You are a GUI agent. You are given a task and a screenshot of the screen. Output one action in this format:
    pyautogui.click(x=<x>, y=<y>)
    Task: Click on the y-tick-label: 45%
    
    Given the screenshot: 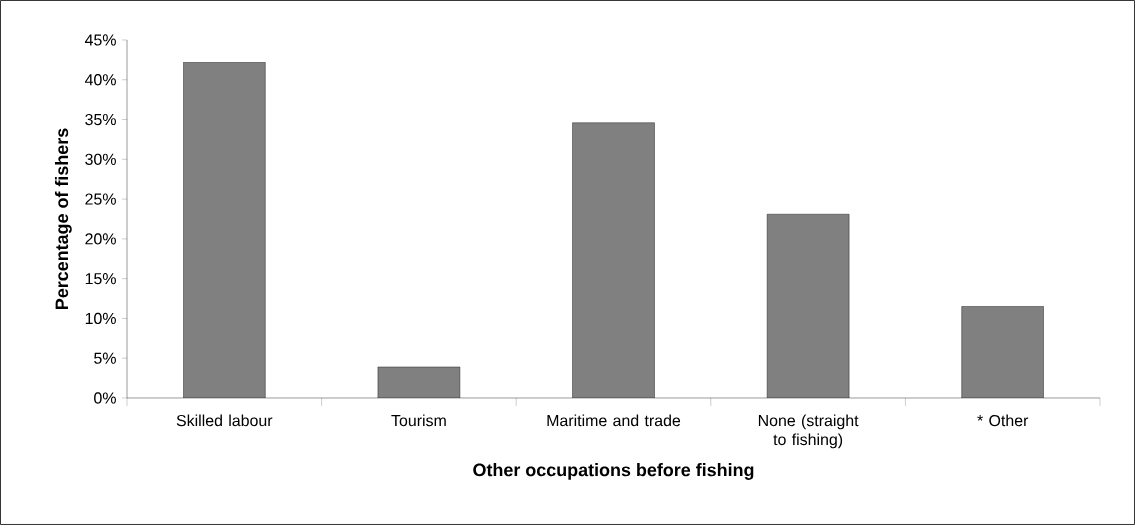 What is the action you would take?
    pyautogui.click(x=100, y=40)
    